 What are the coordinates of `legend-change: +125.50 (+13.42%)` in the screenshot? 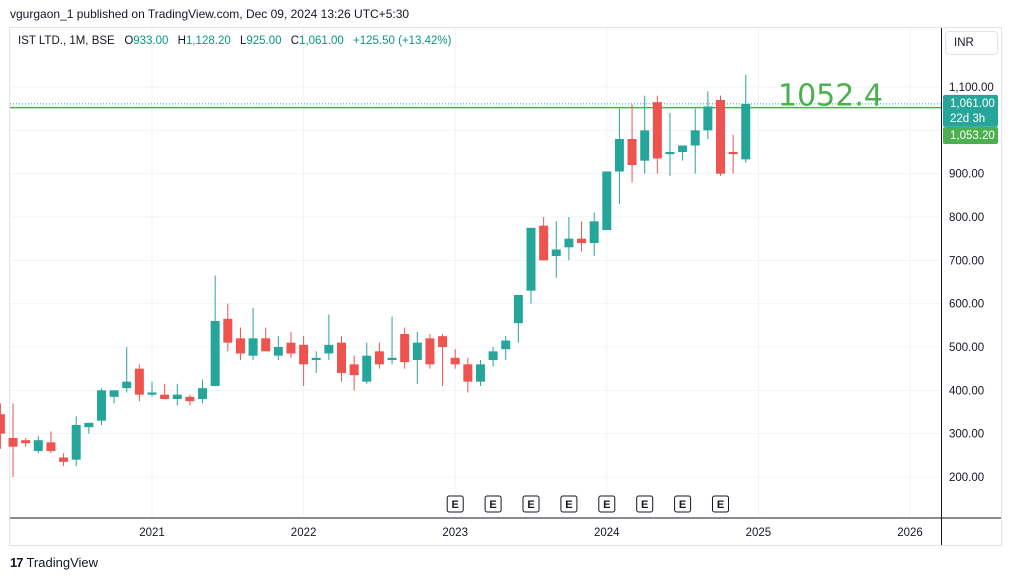 It's located at (402, 41).